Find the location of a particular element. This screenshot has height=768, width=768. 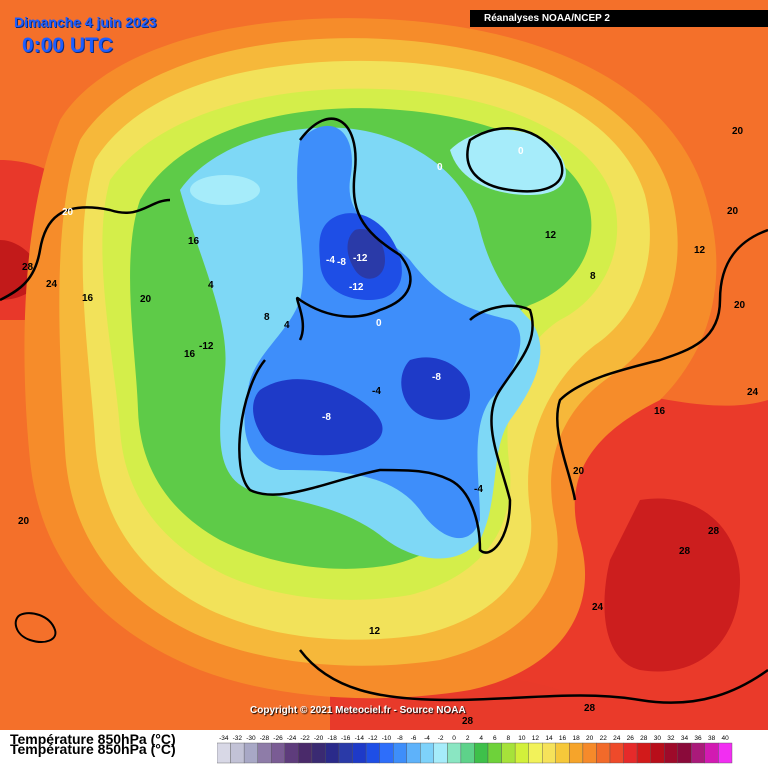

scale-tick-label: 4 is located at coordinates (481, 738).